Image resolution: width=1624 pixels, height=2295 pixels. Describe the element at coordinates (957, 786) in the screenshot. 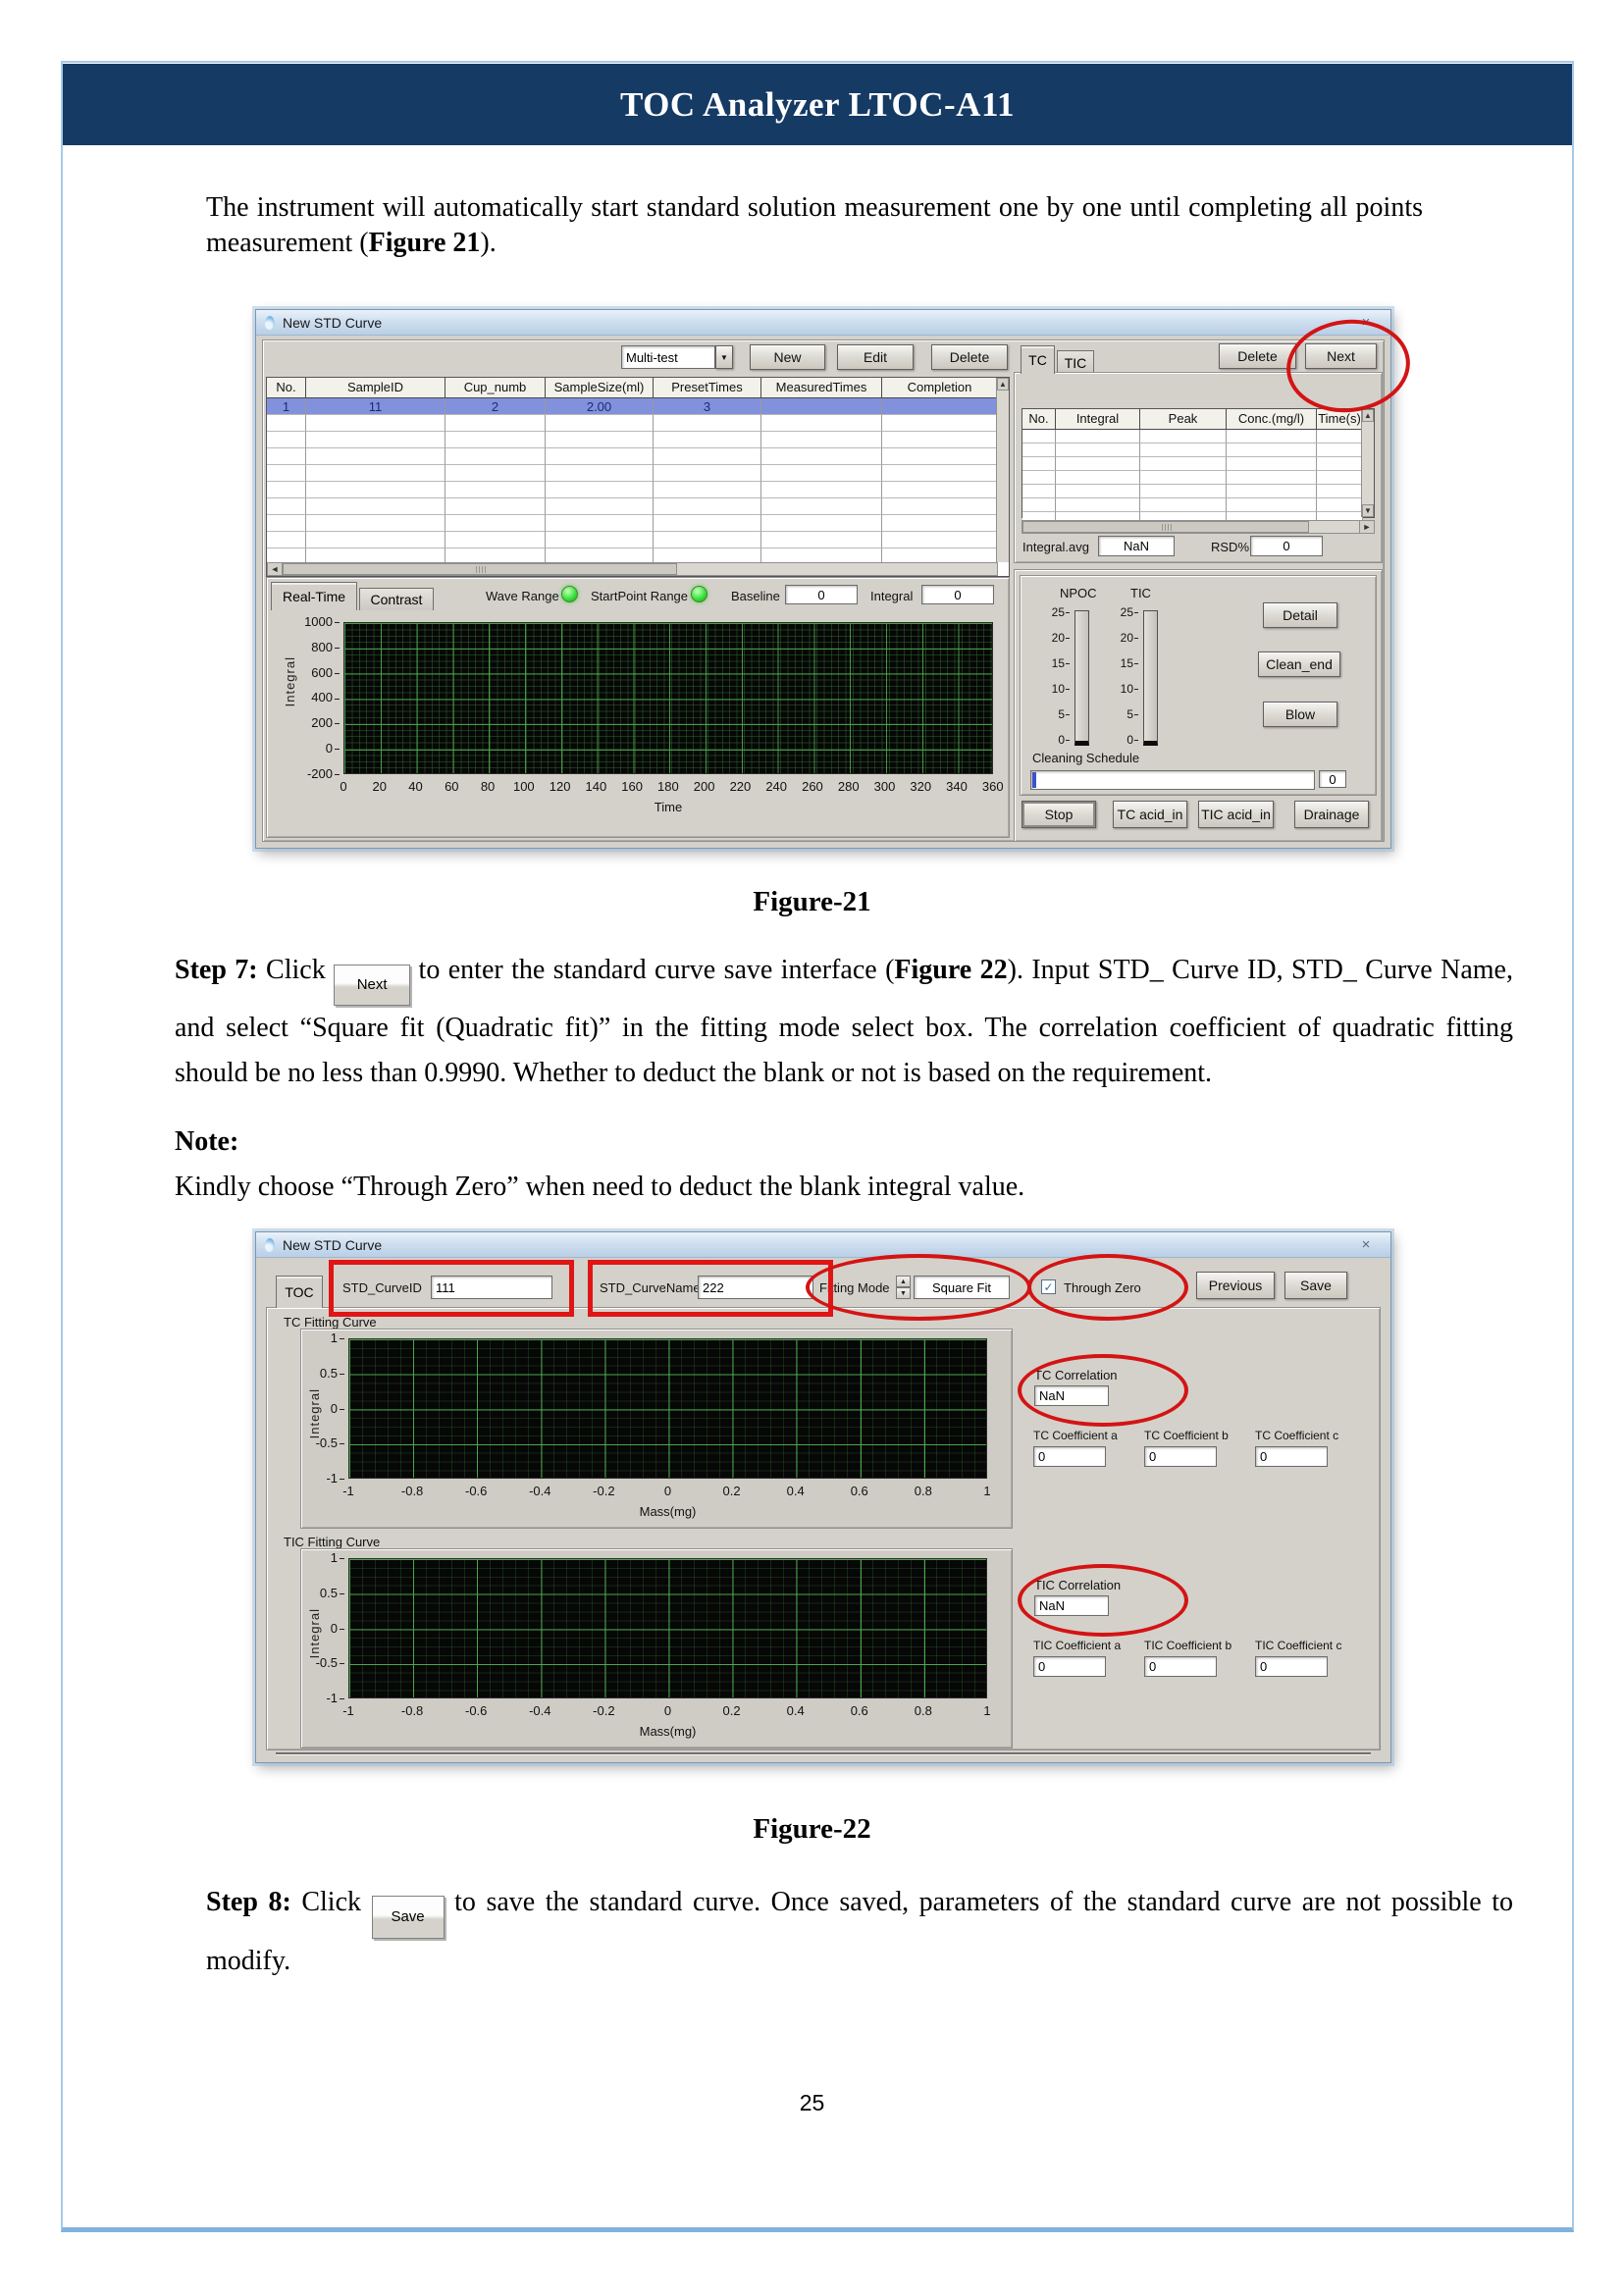

I see `x-tick: 340` at that location.